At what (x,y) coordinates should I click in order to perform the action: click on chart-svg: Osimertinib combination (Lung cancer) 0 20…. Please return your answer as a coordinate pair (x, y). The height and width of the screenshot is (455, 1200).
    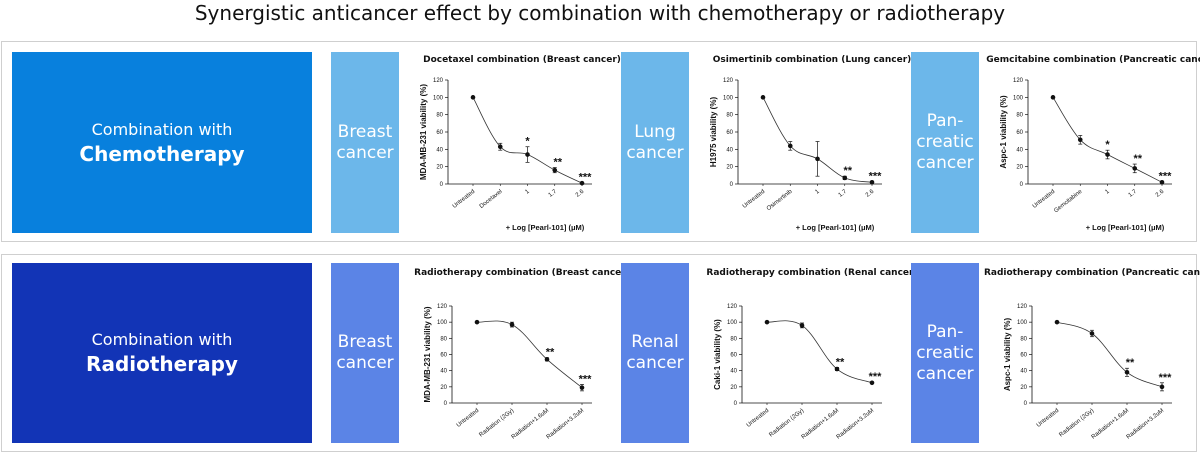
    Looking at the image, I should click on (810, 143).